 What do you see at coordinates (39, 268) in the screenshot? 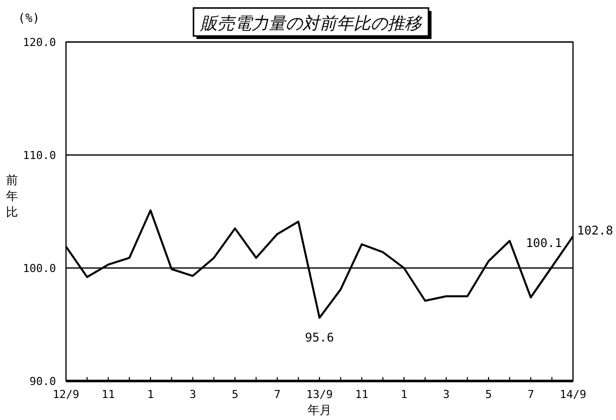
I see `y-tick-label: 100.0` at bounding box center [39, 268].